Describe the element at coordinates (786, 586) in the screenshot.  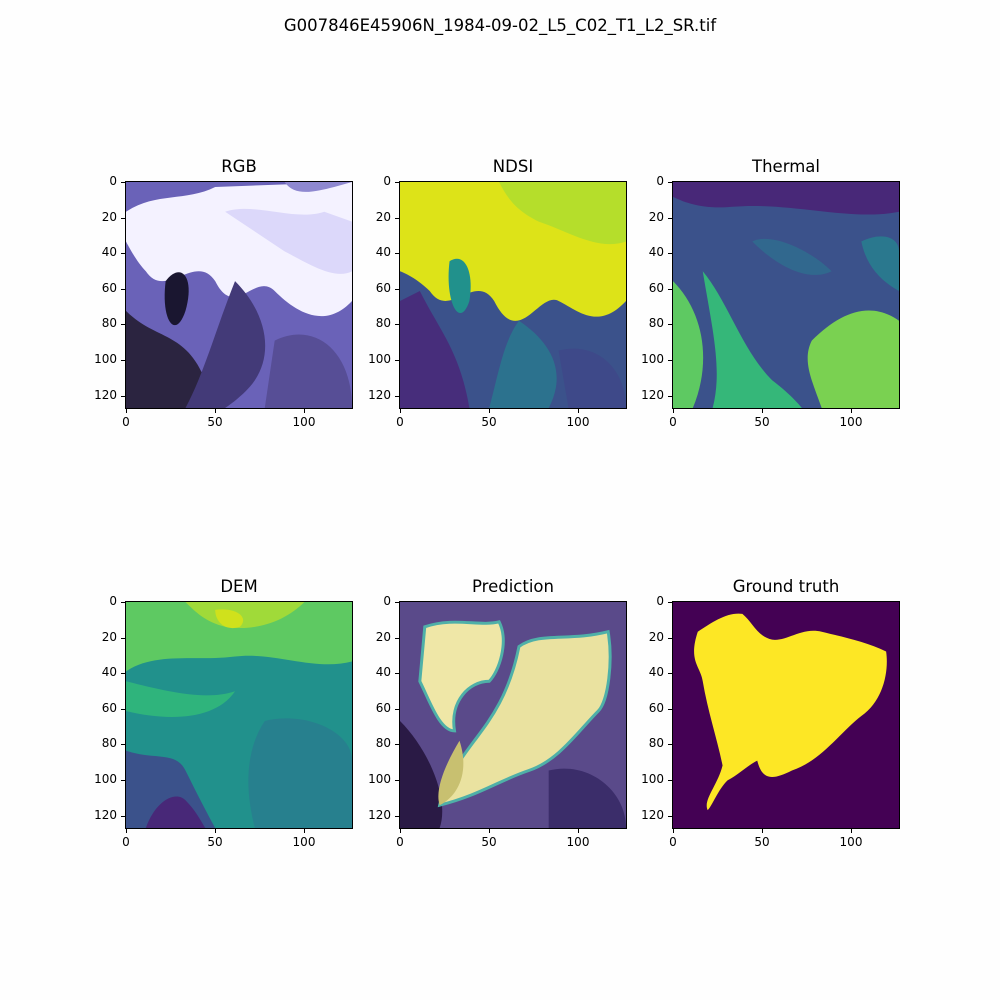
I see `panel-title-ground-truth: Ground truth` at that location.